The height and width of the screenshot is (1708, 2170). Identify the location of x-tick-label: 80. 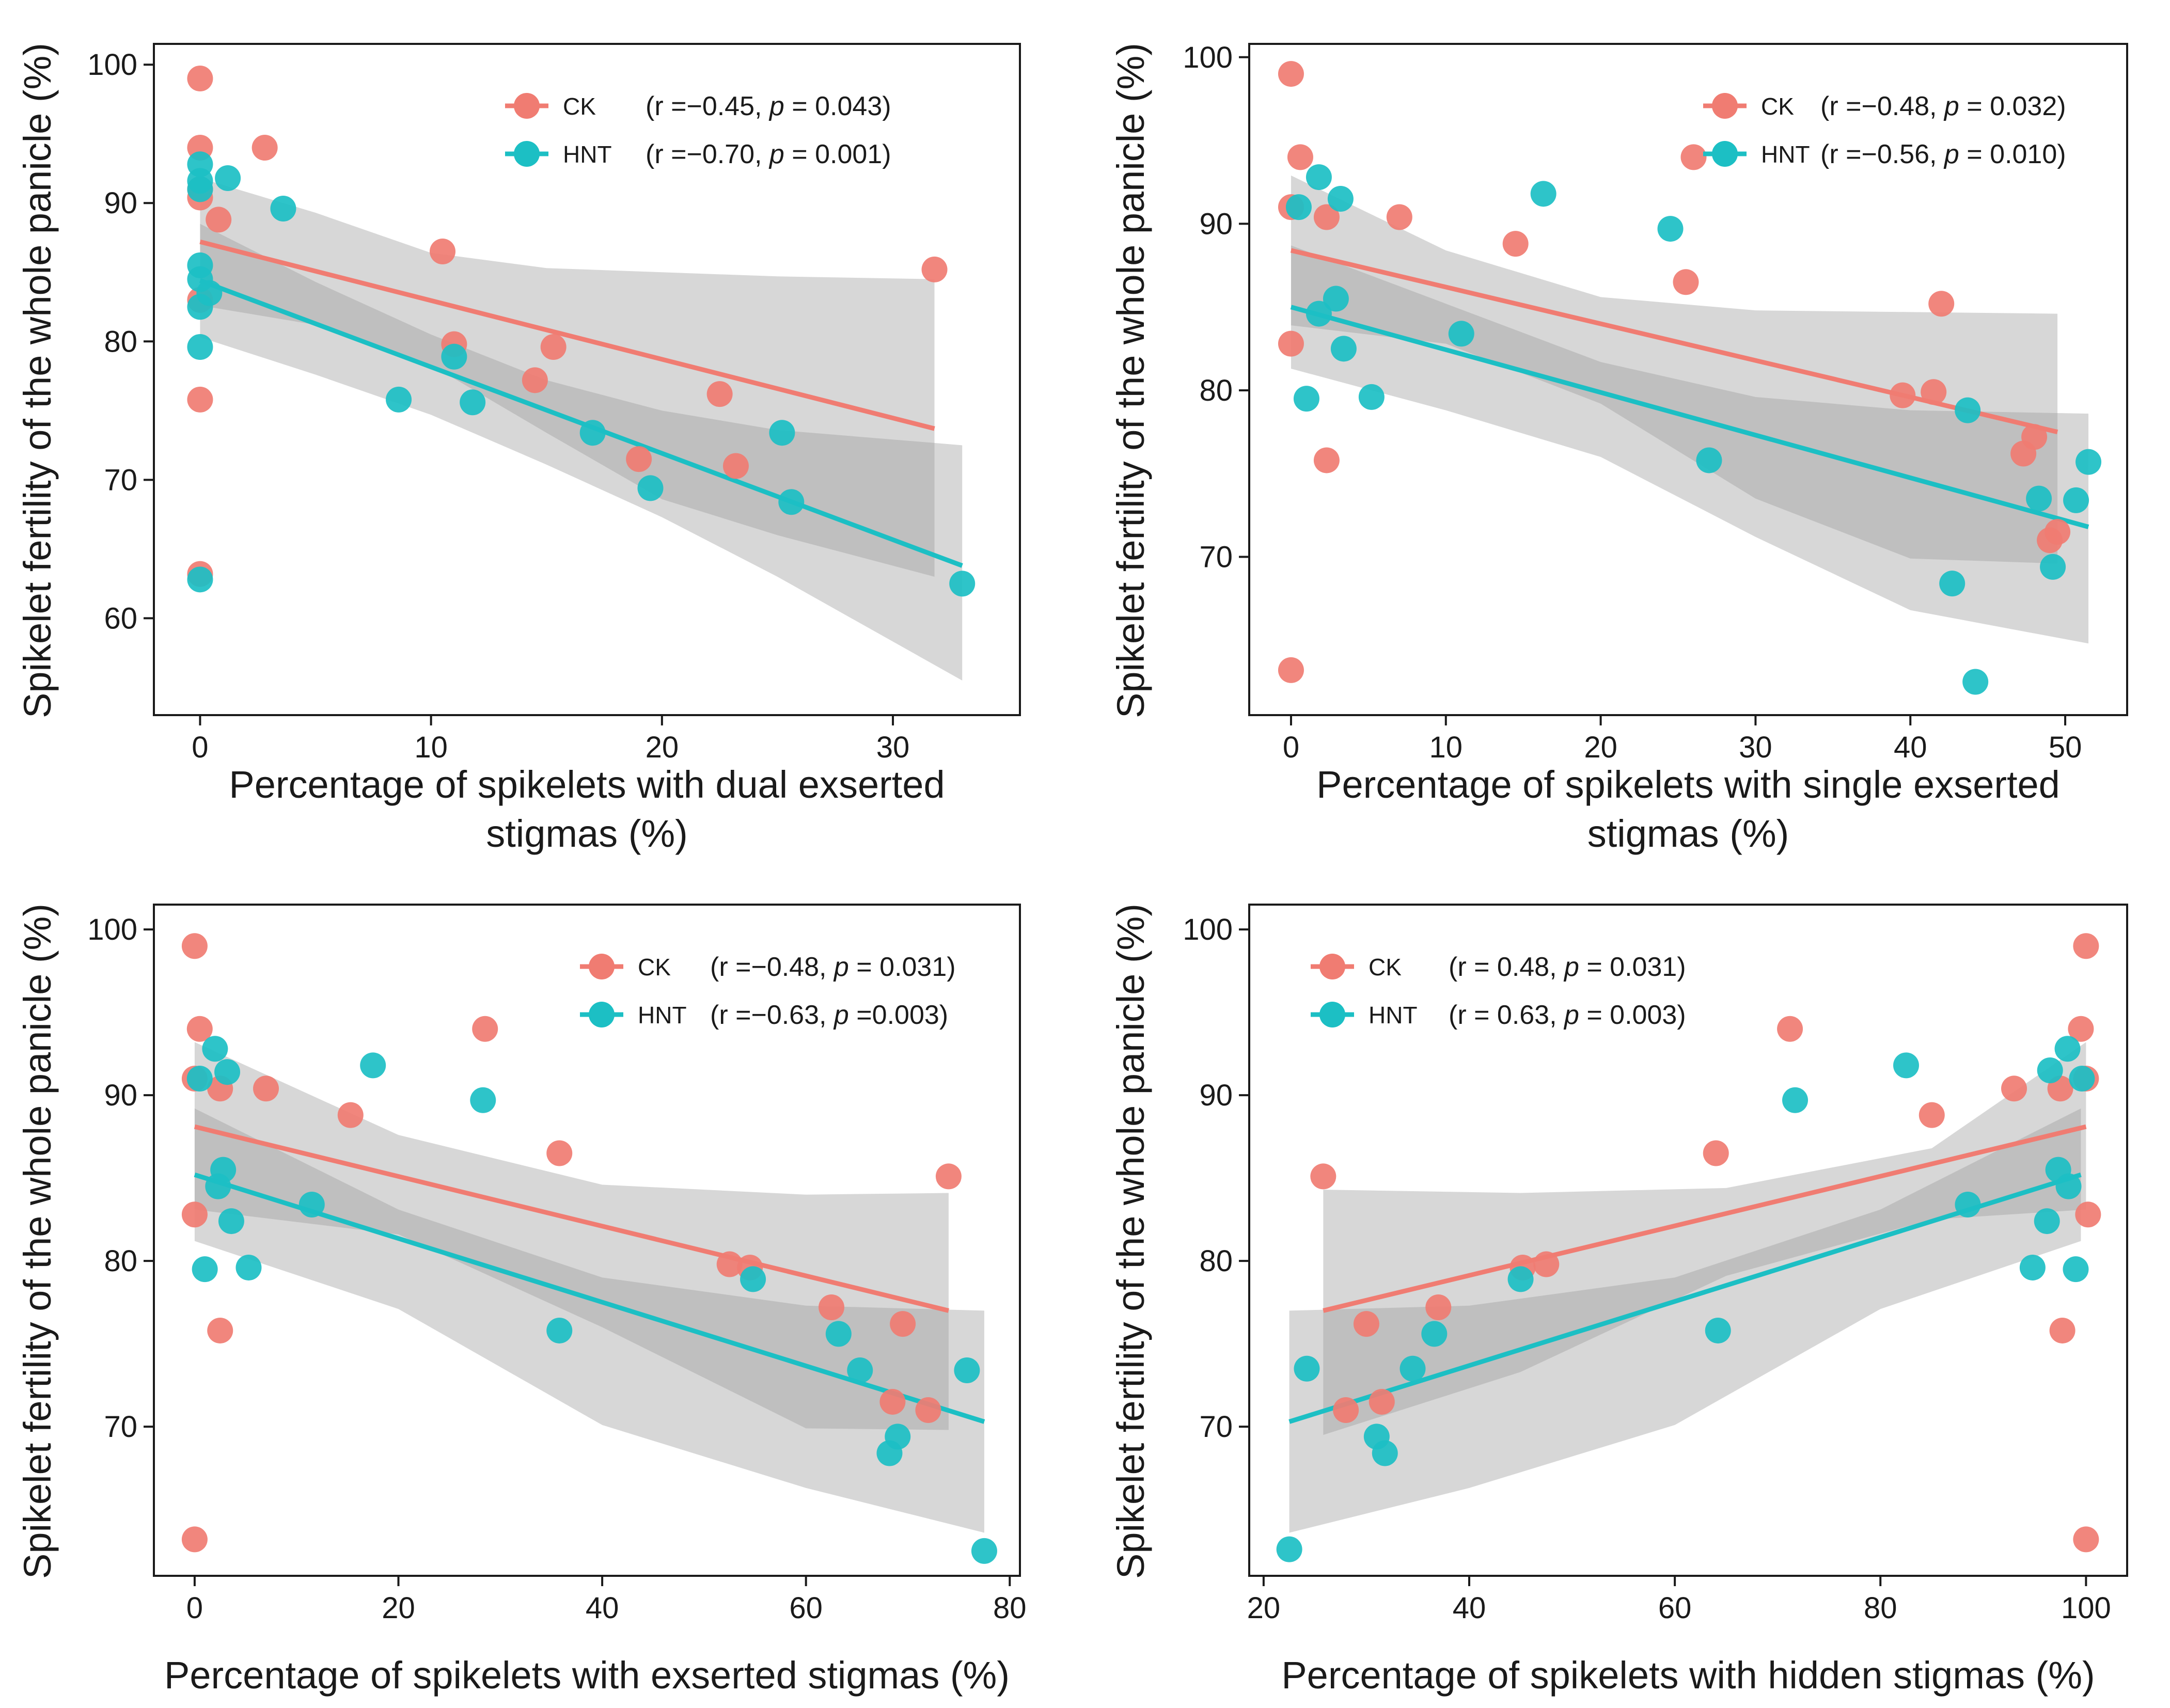
(1010, 1608).